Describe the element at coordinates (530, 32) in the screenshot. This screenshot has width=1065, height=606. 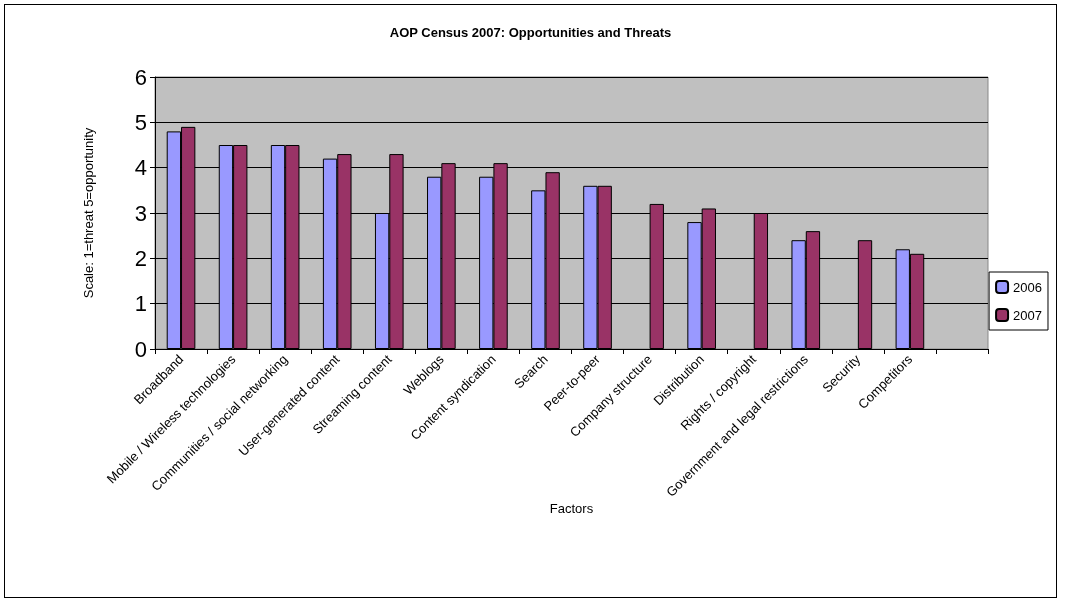
I see `chart-title: AOP Census 2007: Opportunities and Threats` at that location.